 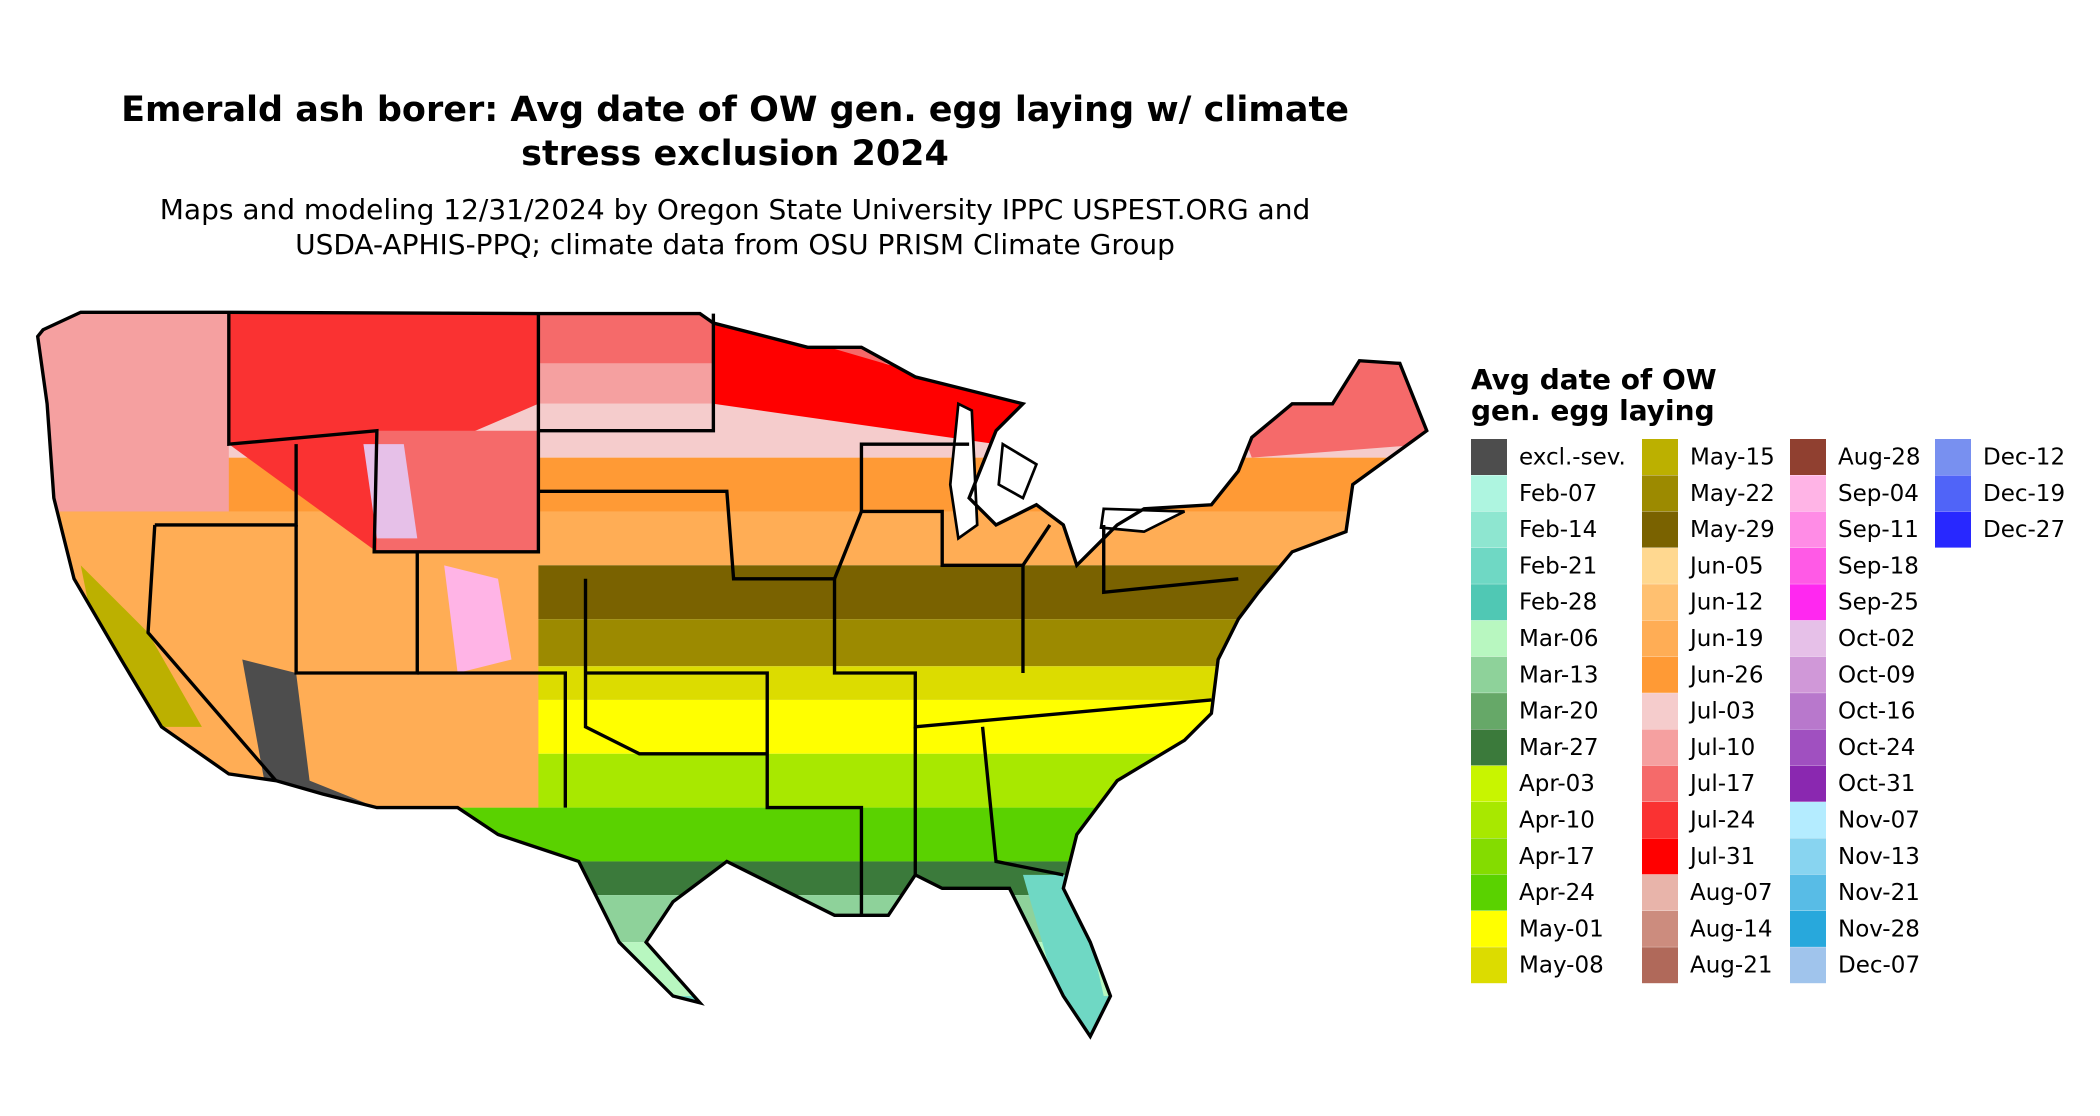 What do you see at coordinates (1557, 784) in the screenshot?
I see `legend-label: Apr-03` at bounding box center [1557, 784].